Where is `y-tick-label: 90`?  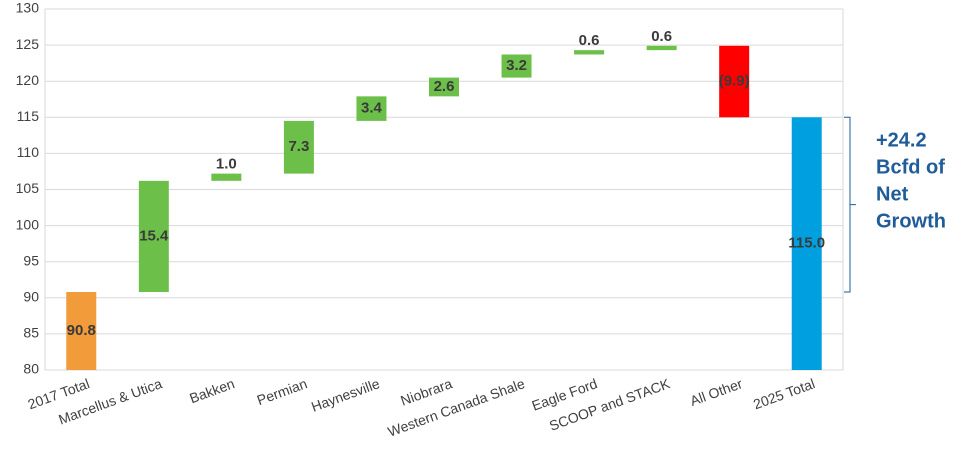
y-tick-label: 90 is located at coordinates (31, 297).